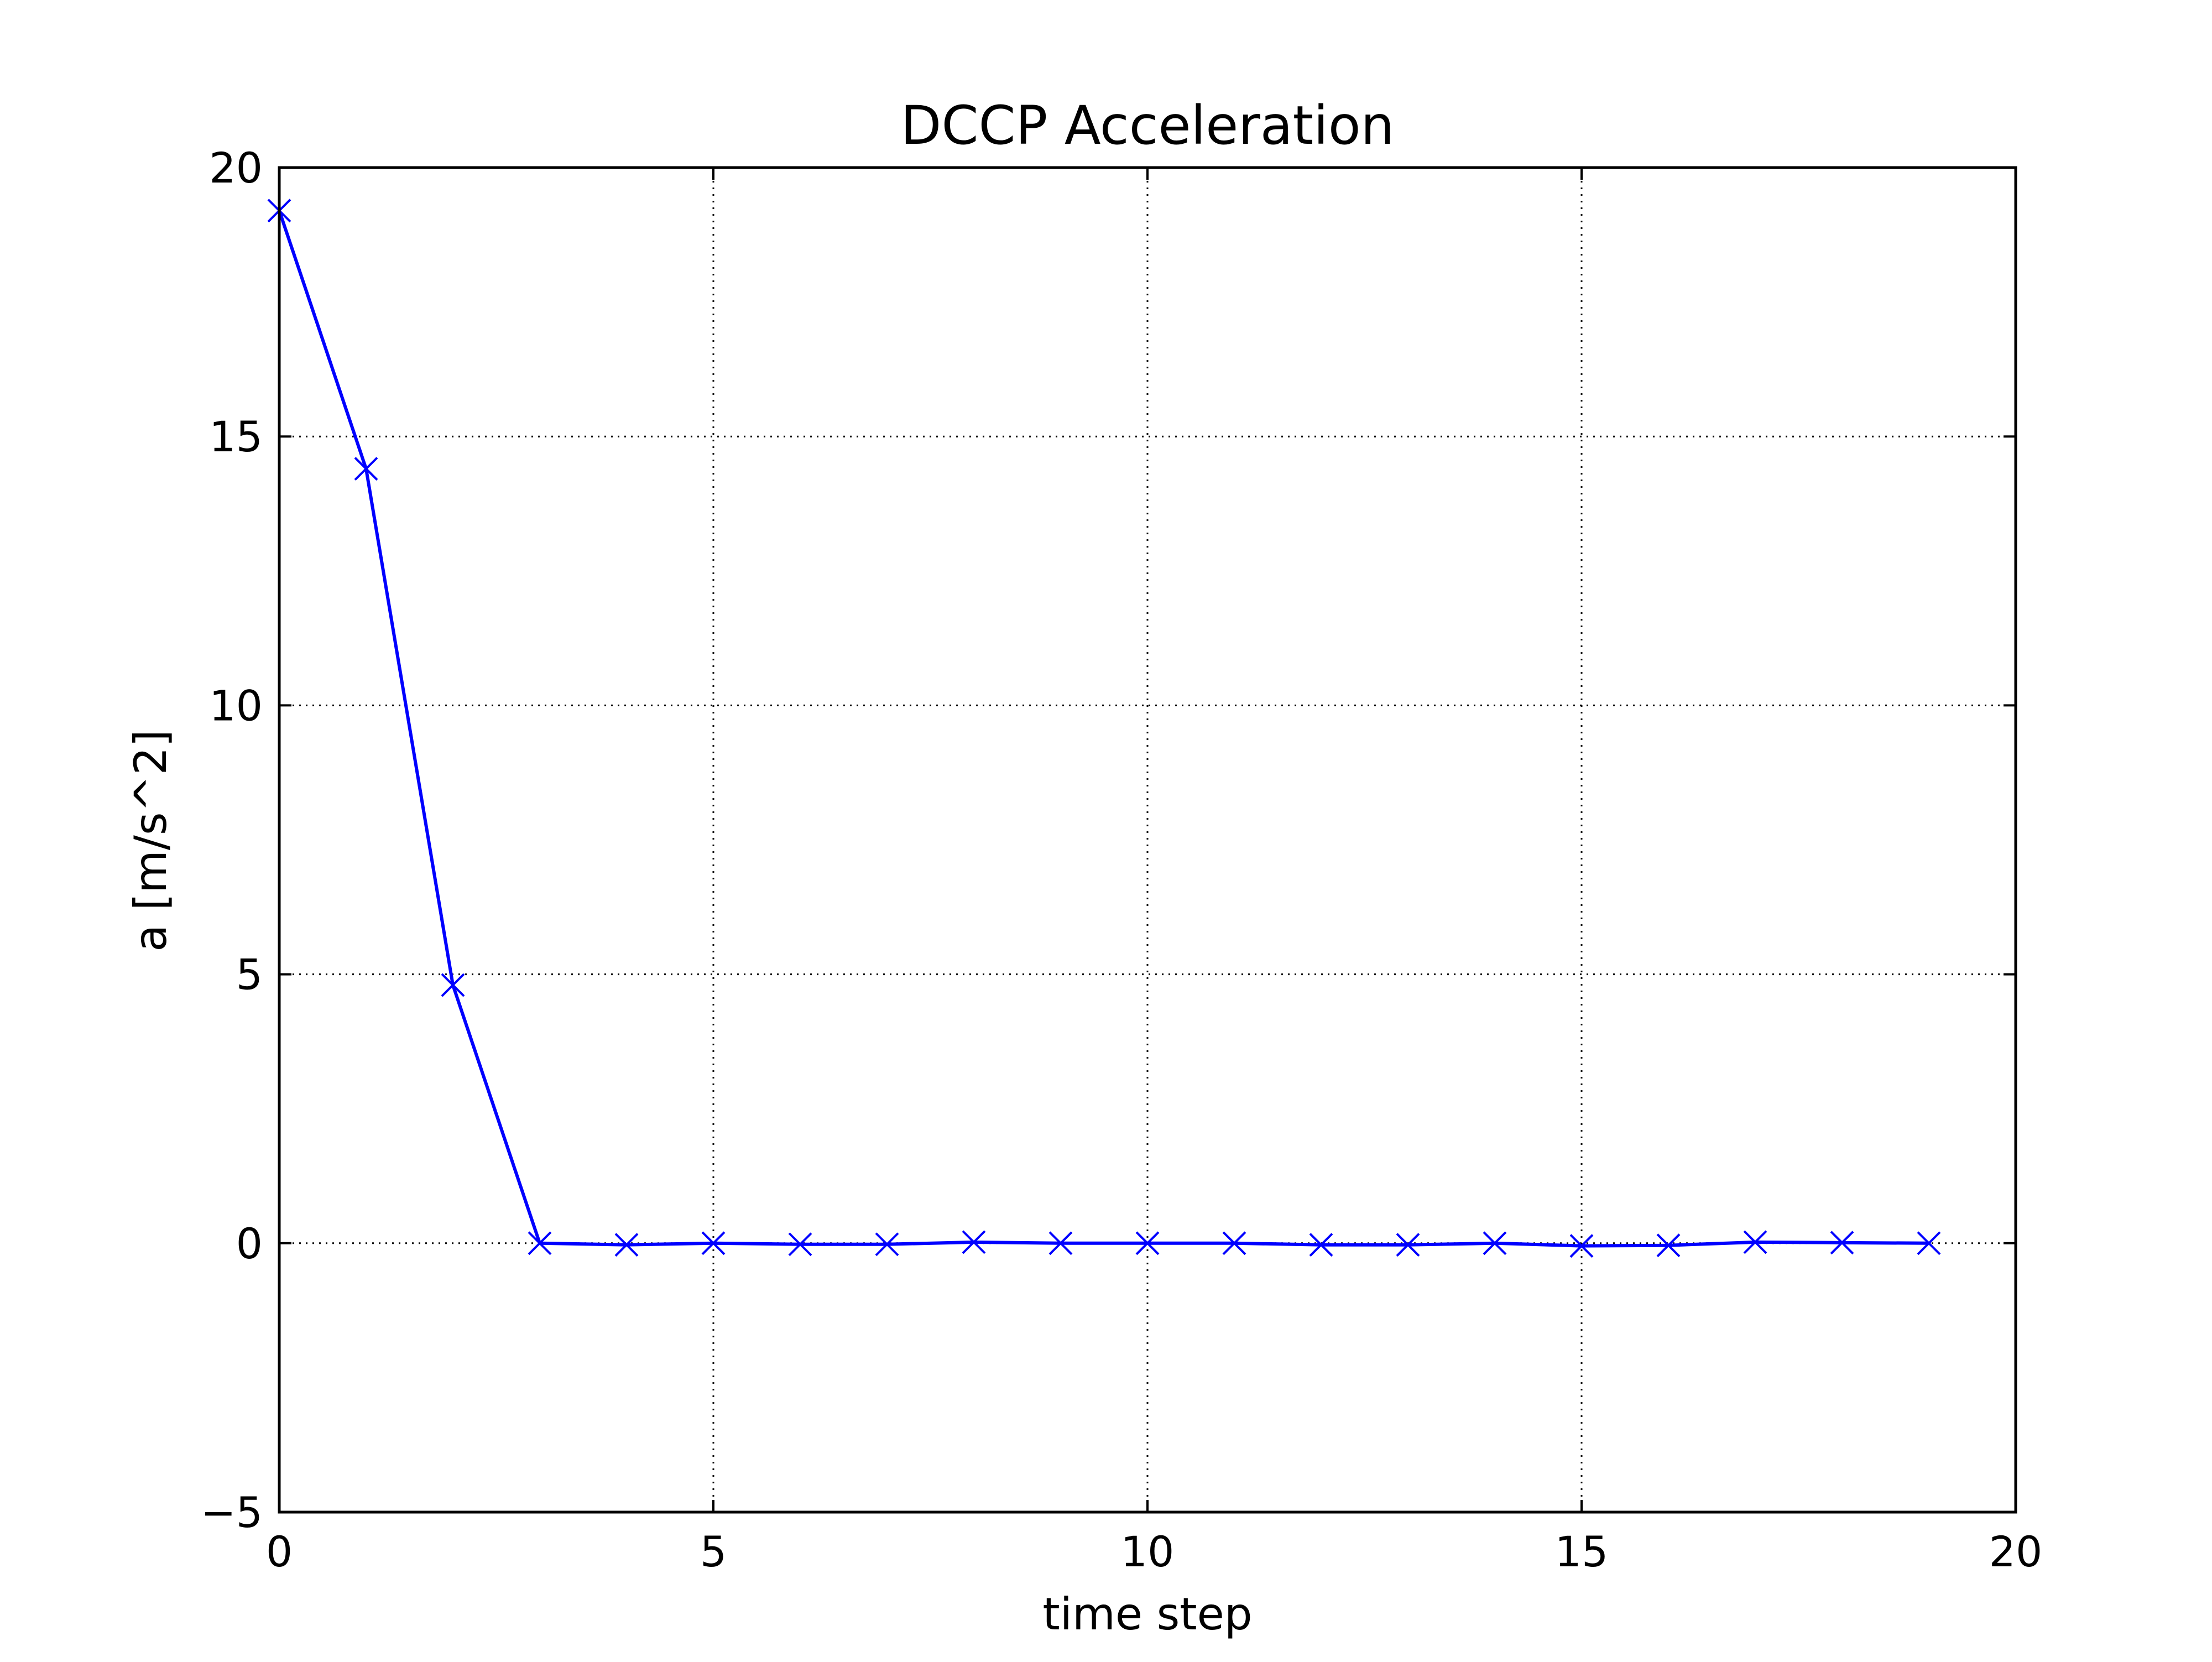 Image resolution: width=2212 pixels, height=1662 pixels. What do you see at coordinates (151, 840) in the screenshot?
I see `y-axis-label: a [m/s^2]` at bounding box center [151, 840].